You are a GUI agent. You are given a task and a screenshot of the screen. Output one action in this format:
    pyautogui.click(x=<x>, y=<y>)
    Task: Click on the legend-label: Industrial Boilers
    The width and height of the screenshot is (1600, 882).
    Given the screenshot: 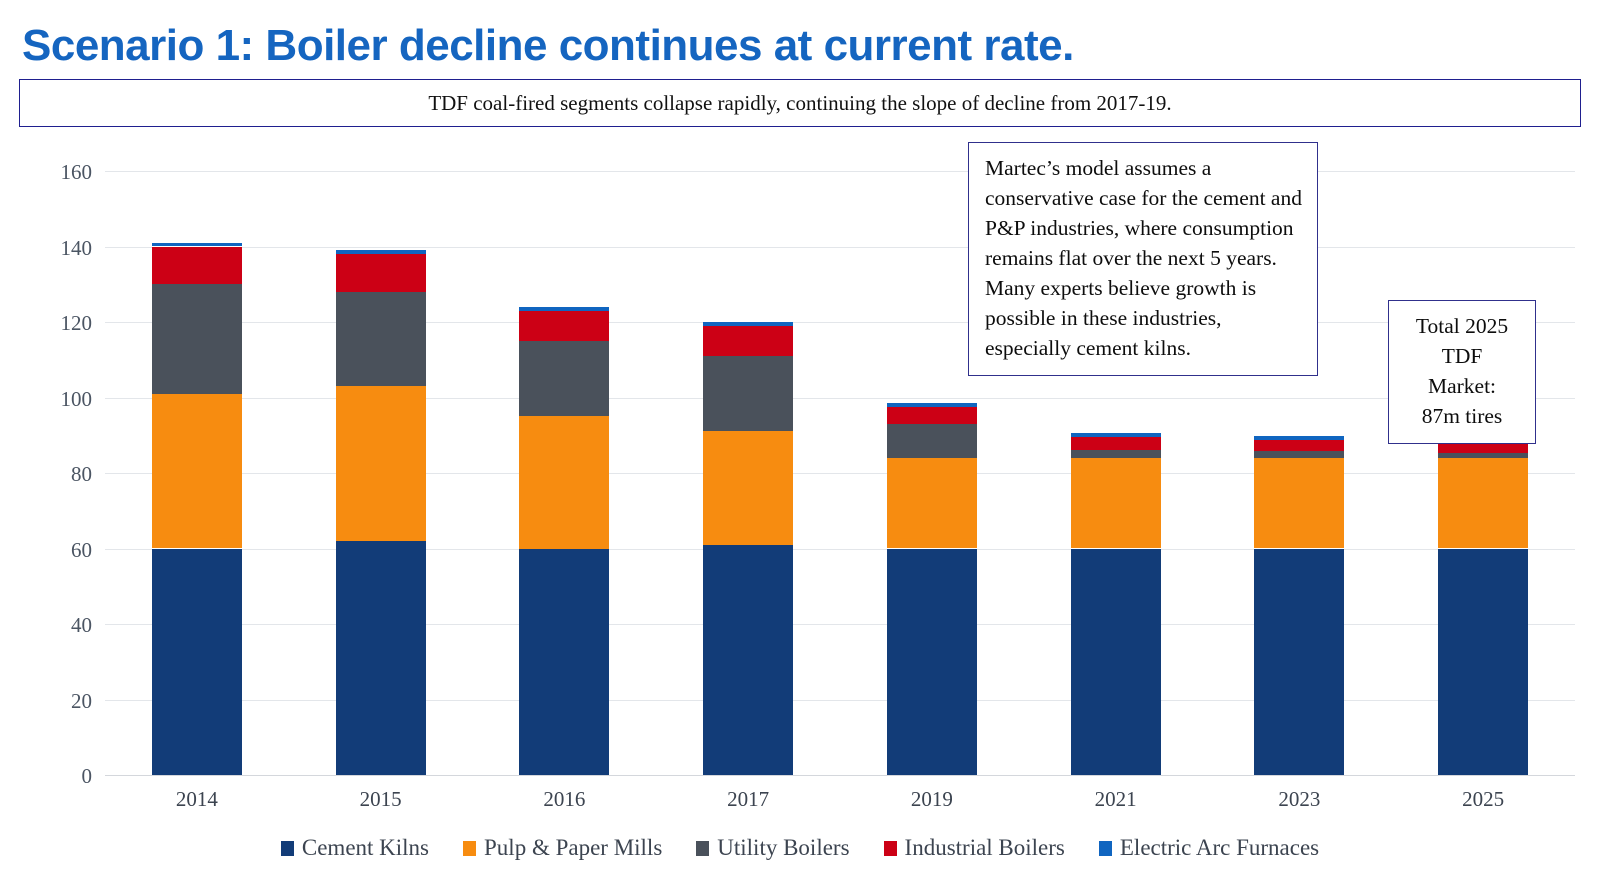 What is the action you would take?
    pyautogui.click(x=984, y=847)
    